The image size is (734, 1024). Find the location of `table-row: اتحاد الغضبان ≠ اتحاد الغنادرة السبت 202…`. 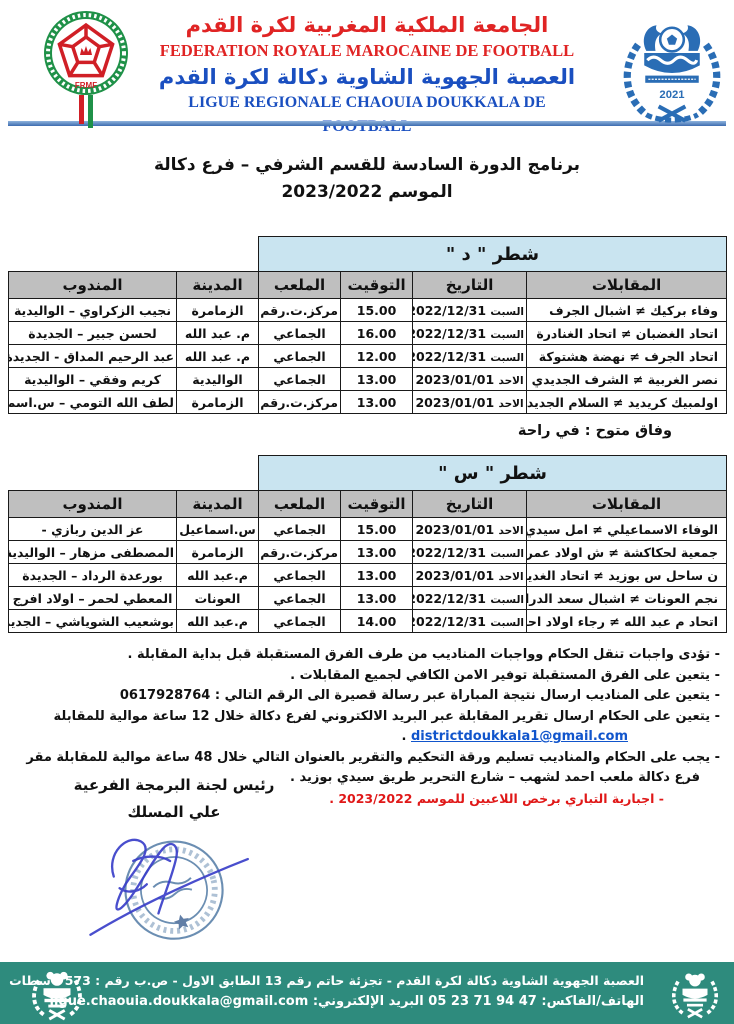

table-row: اتحاد الغضبان ≠ اتحاد الغنادرة السبت 202… is located at coordinates (368, 333).